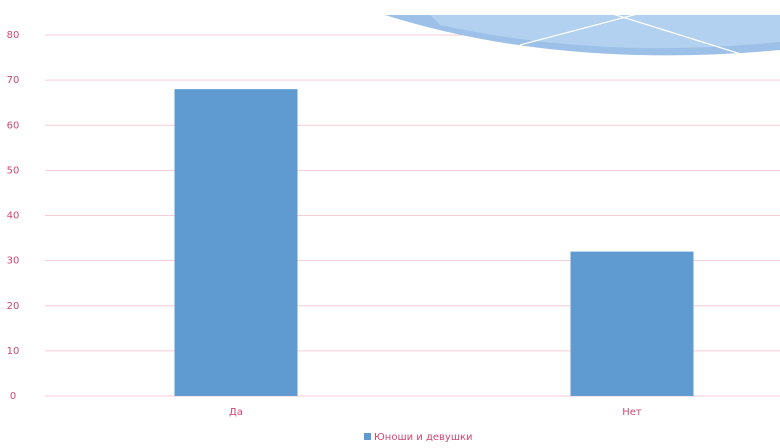  Describe the element at coordinates (13, 35) in the screenshot. I see `y-tick-label: 80` at that location.